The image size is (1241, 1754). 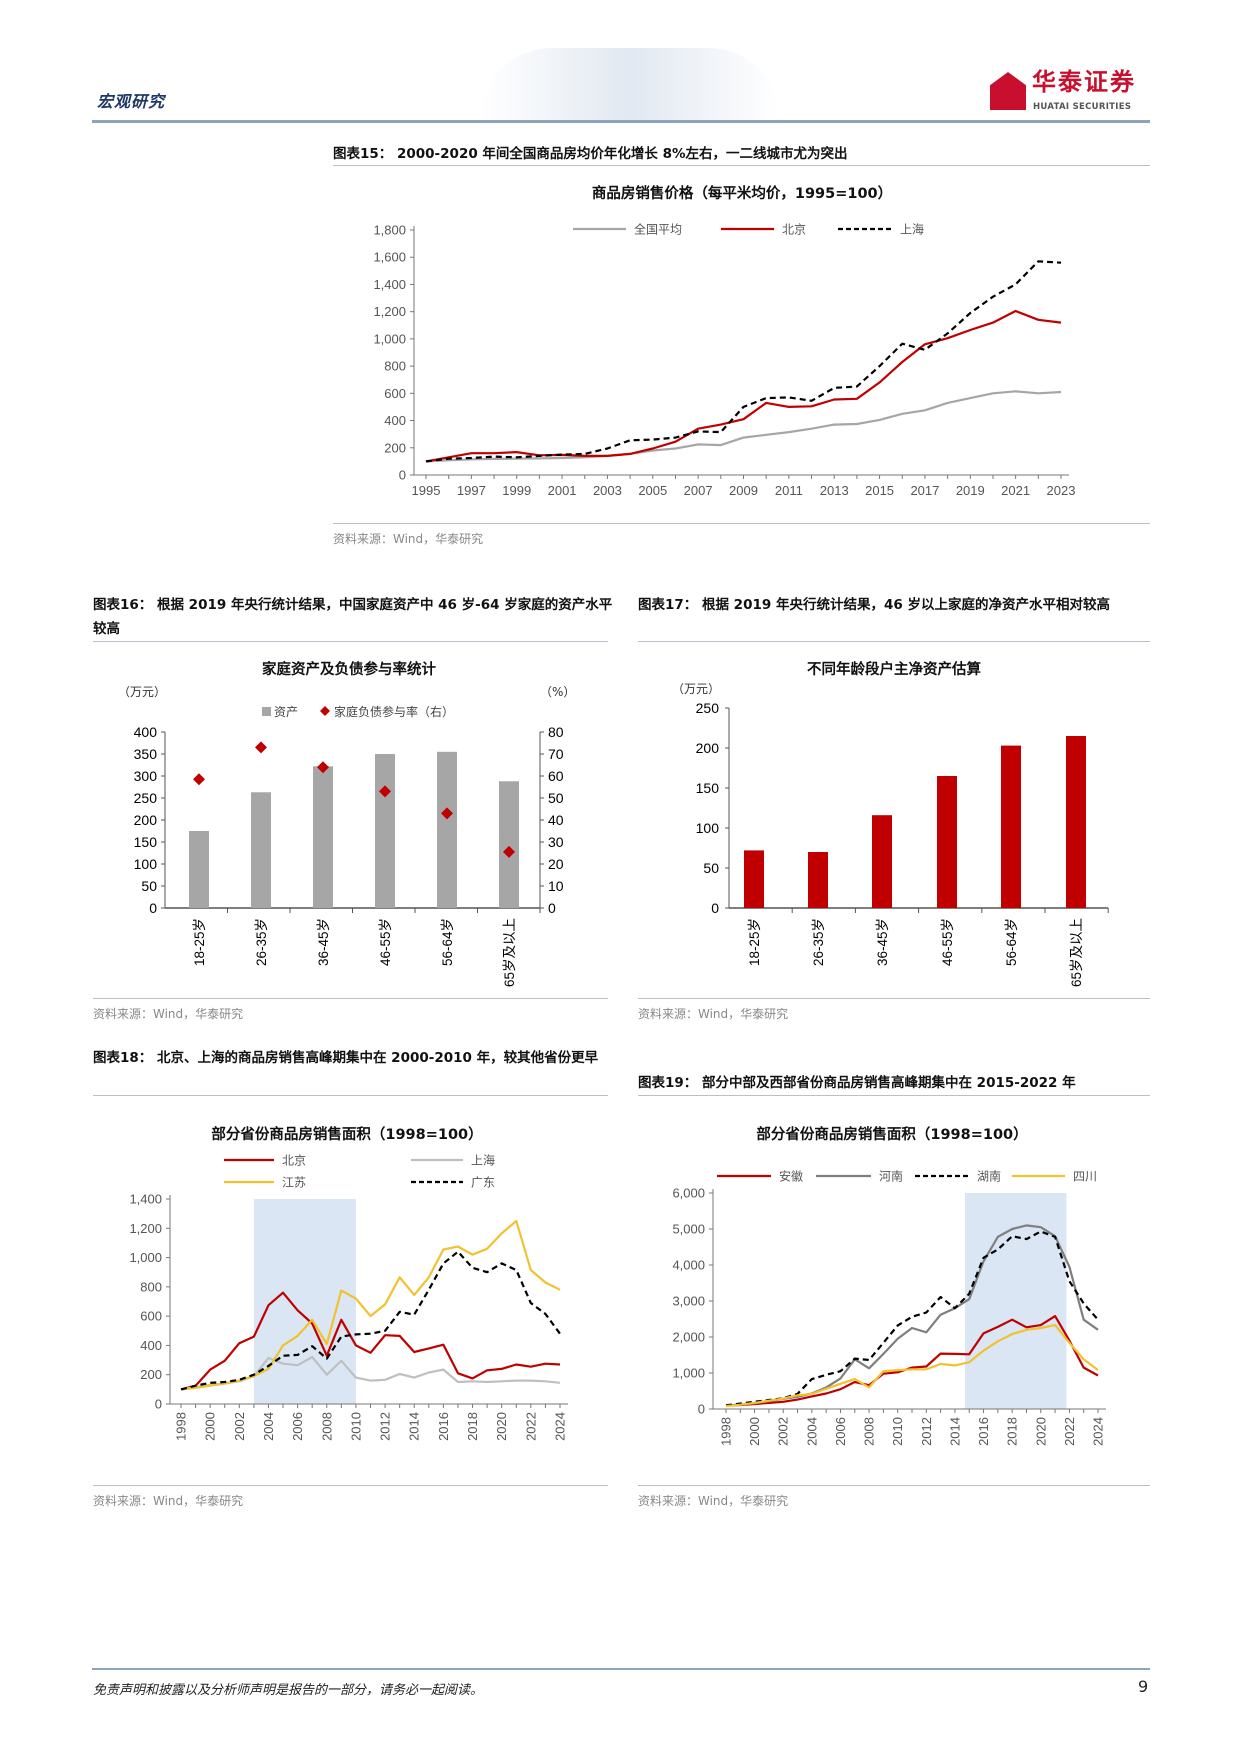 What do you see at coordinates (426, 490) in the screenshot?
I see `x-tick-label: 1995` at bounding box center [426, 490].